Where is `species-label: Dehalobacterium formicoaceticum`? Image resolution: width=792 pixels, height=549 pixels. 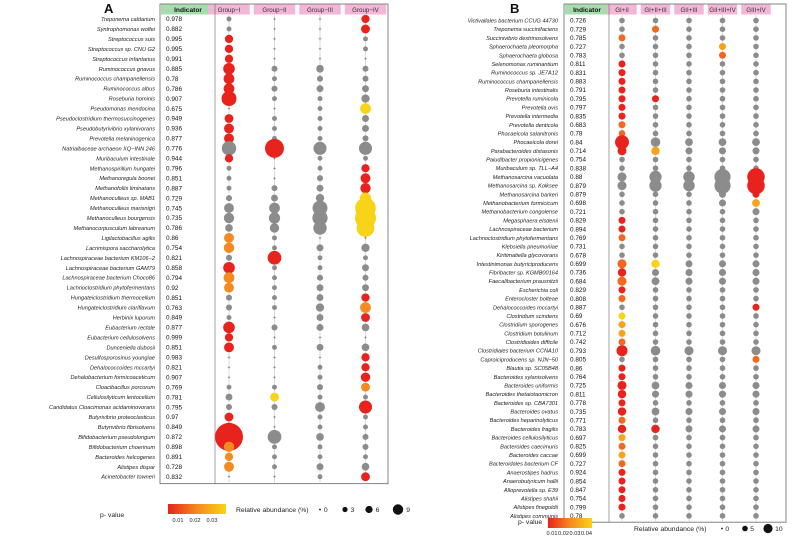
species-label: Dehalobacterium formicoaceticum is located at coordinates (112, 378).